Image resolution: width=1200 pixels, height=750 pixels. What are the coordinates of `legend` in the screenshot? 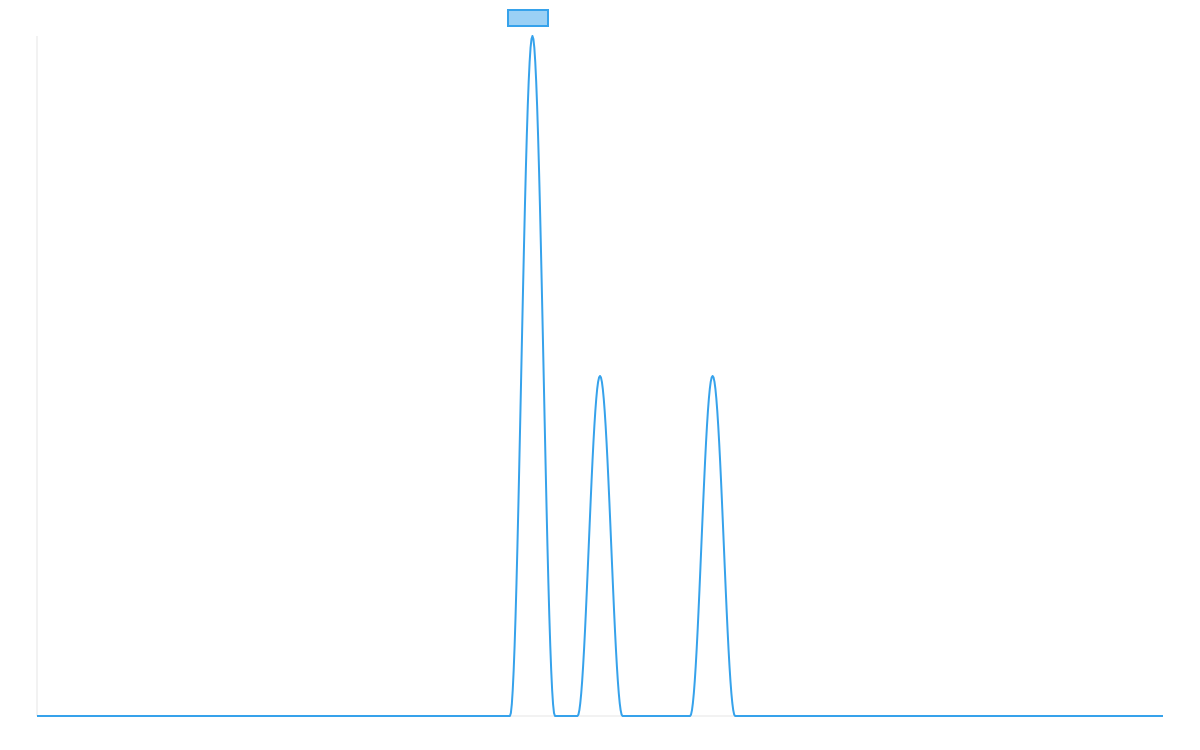 It's located at (528, 18).